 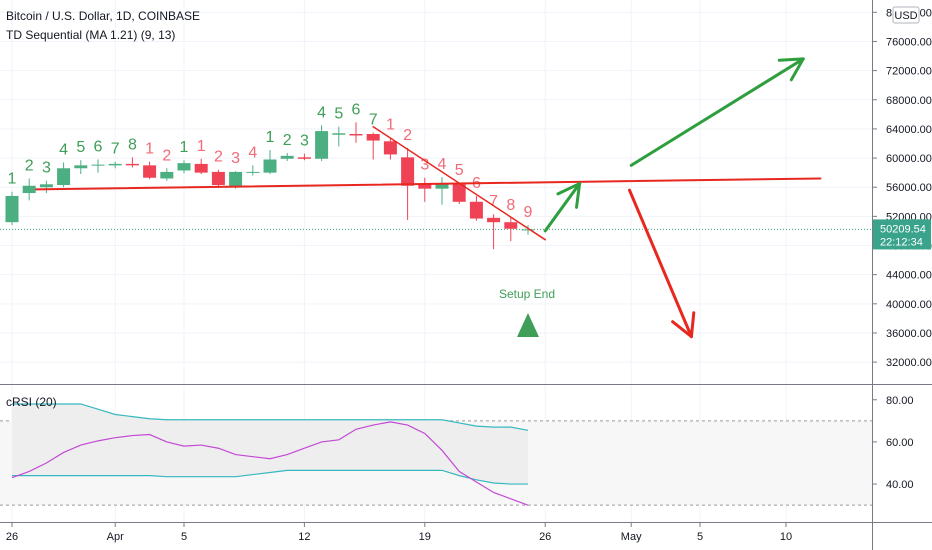 I want to click on price-tick-label: 60000.00, so click(x=909, y=159).